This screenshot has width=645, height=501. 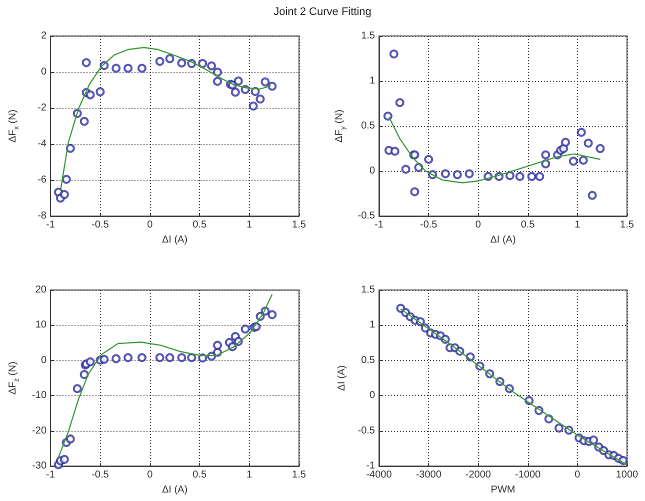 What do you see at coordinates (528, 475) in the screenshot?
I see `x-tick-label: -1000` at bounding box center [528, 475].